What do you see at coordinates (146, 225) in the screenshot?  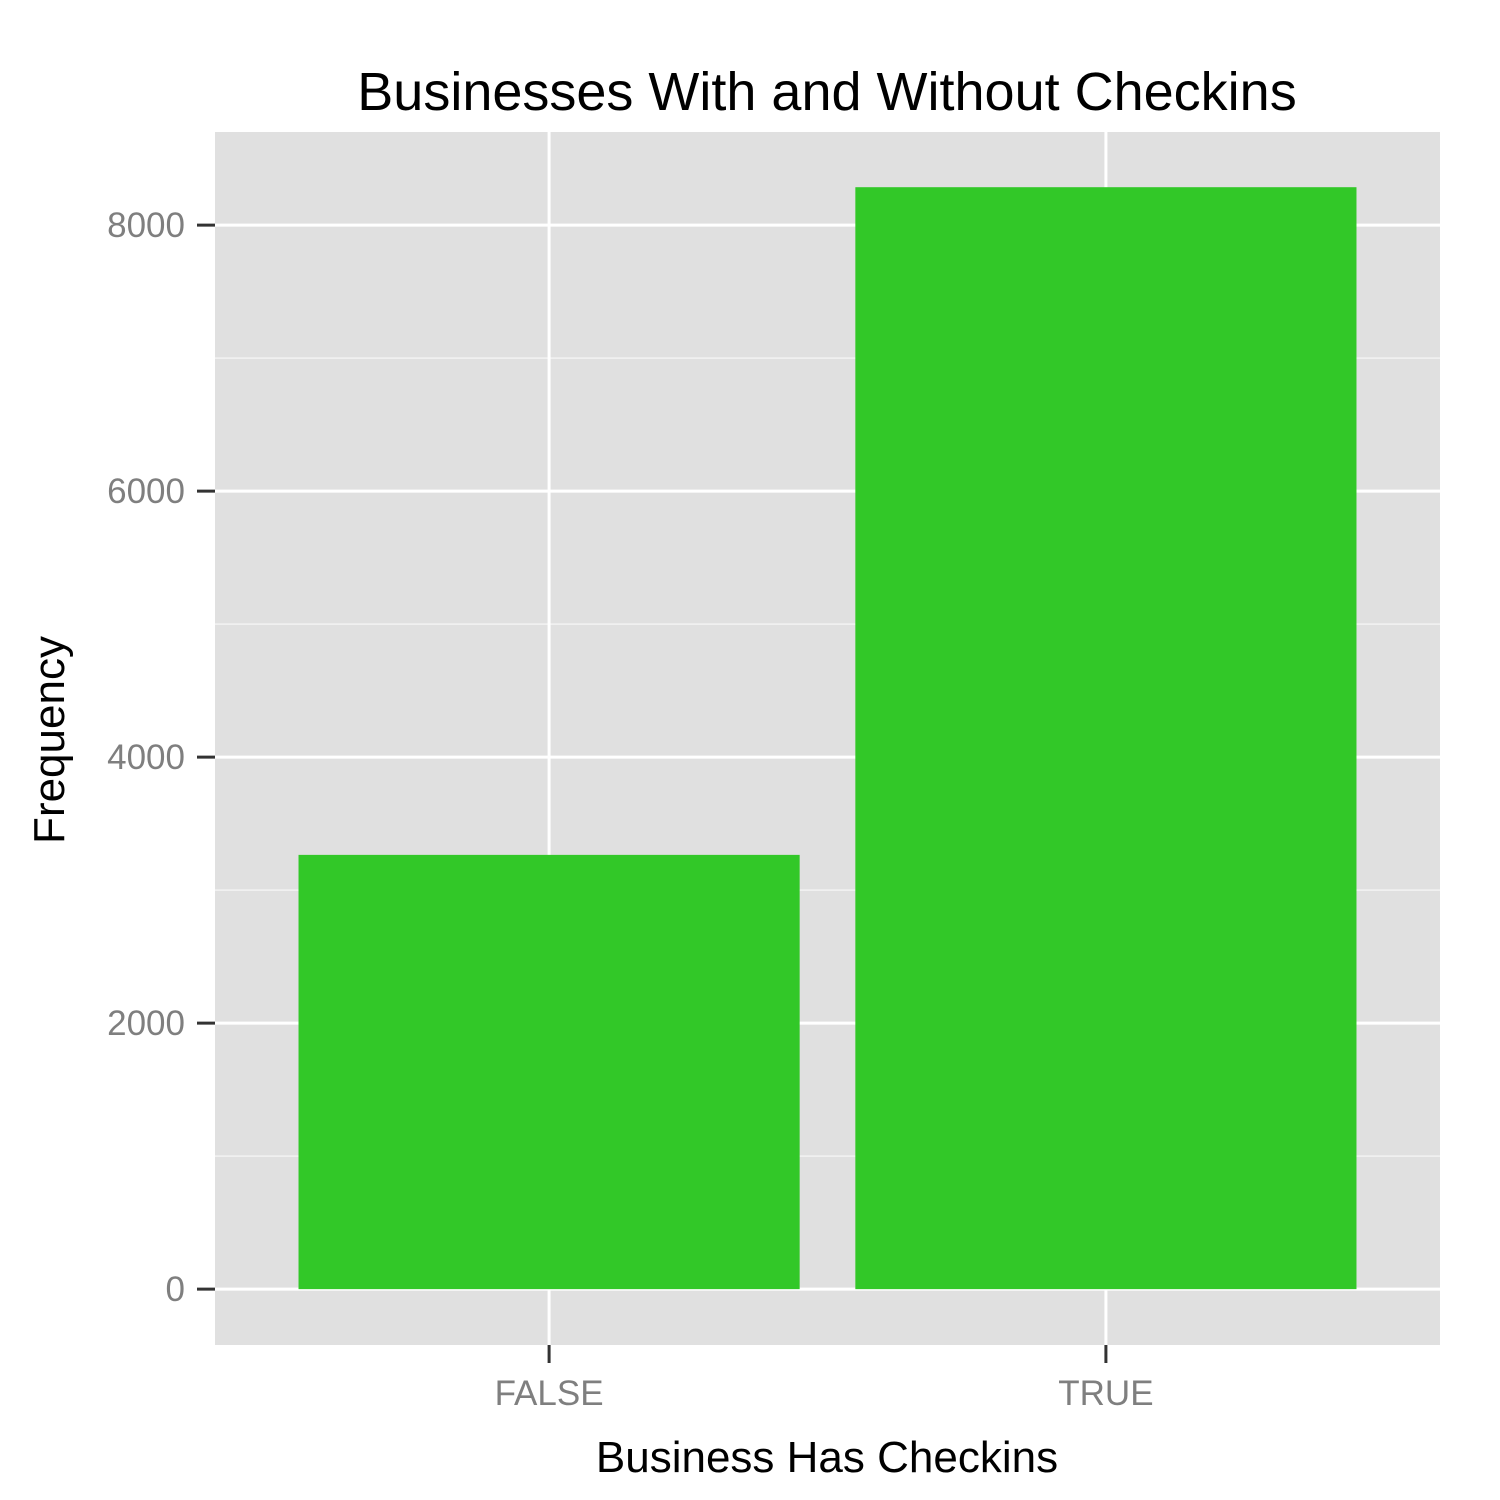 I see `y-tick-label: 8000` at bounding box center [146, 225].